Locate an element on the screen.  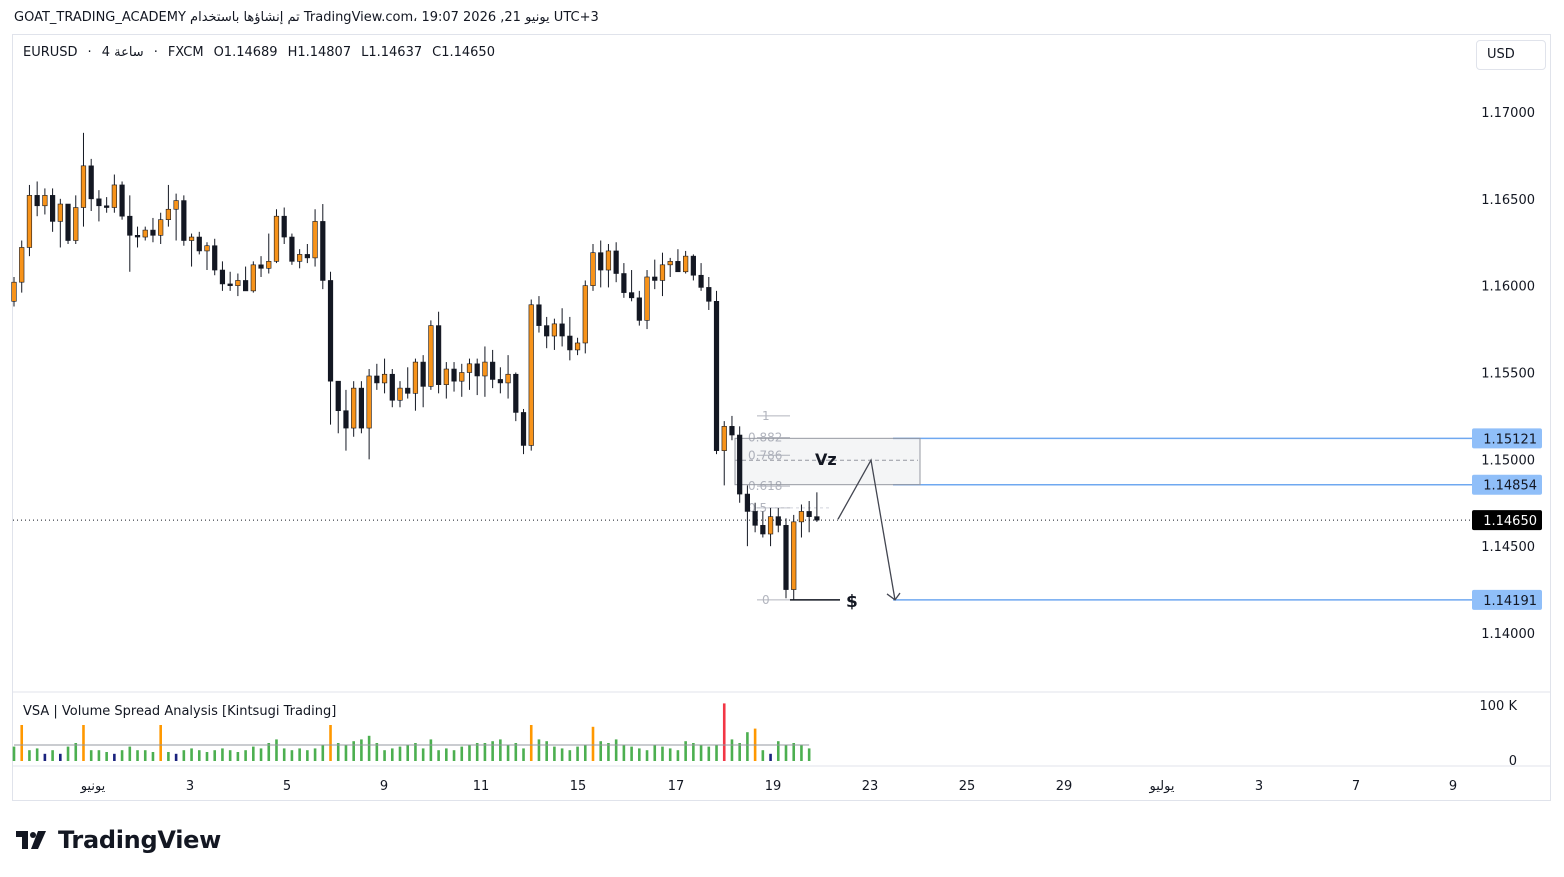
close-value: C1.14650 is located at coordinates (463, 52).